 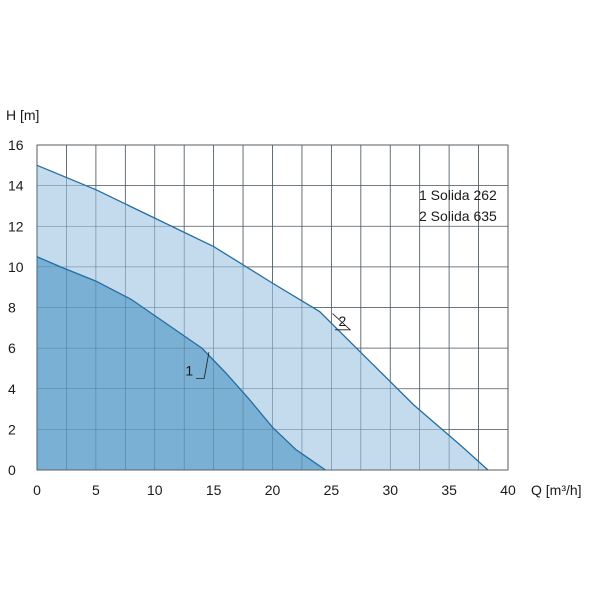 What do you see at coordinates (556, 490) in the screenshot?
I see `x-axis-label: Q [m³/h]` at bounding box center [556, 490].